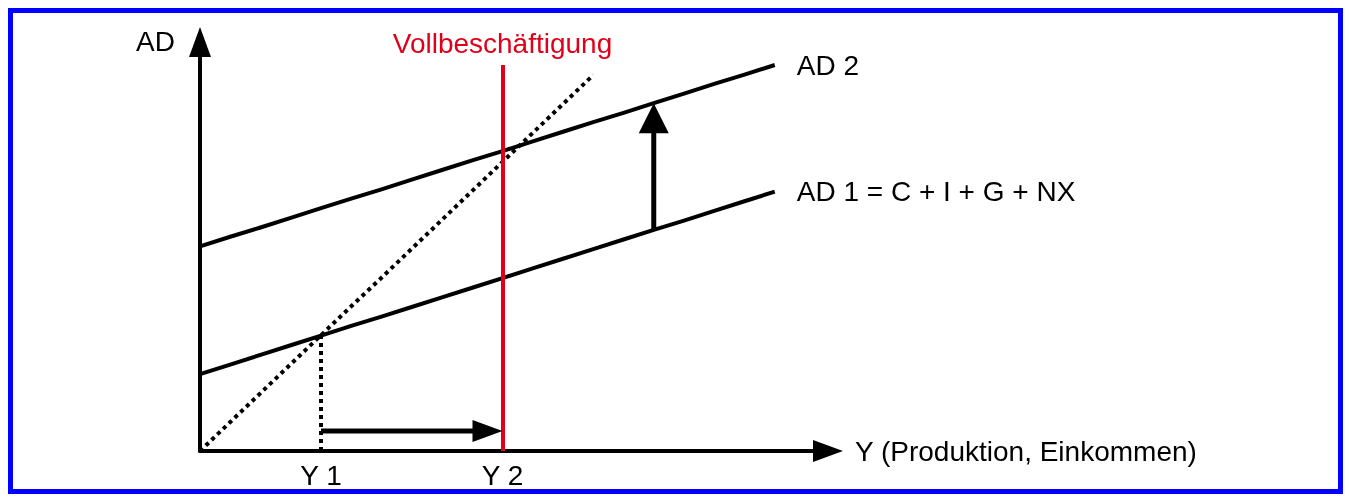  What do you see at coordinates (827, 65) in the screenshot?
I see `series-label: AD 2` at bounding box center [827, 65].